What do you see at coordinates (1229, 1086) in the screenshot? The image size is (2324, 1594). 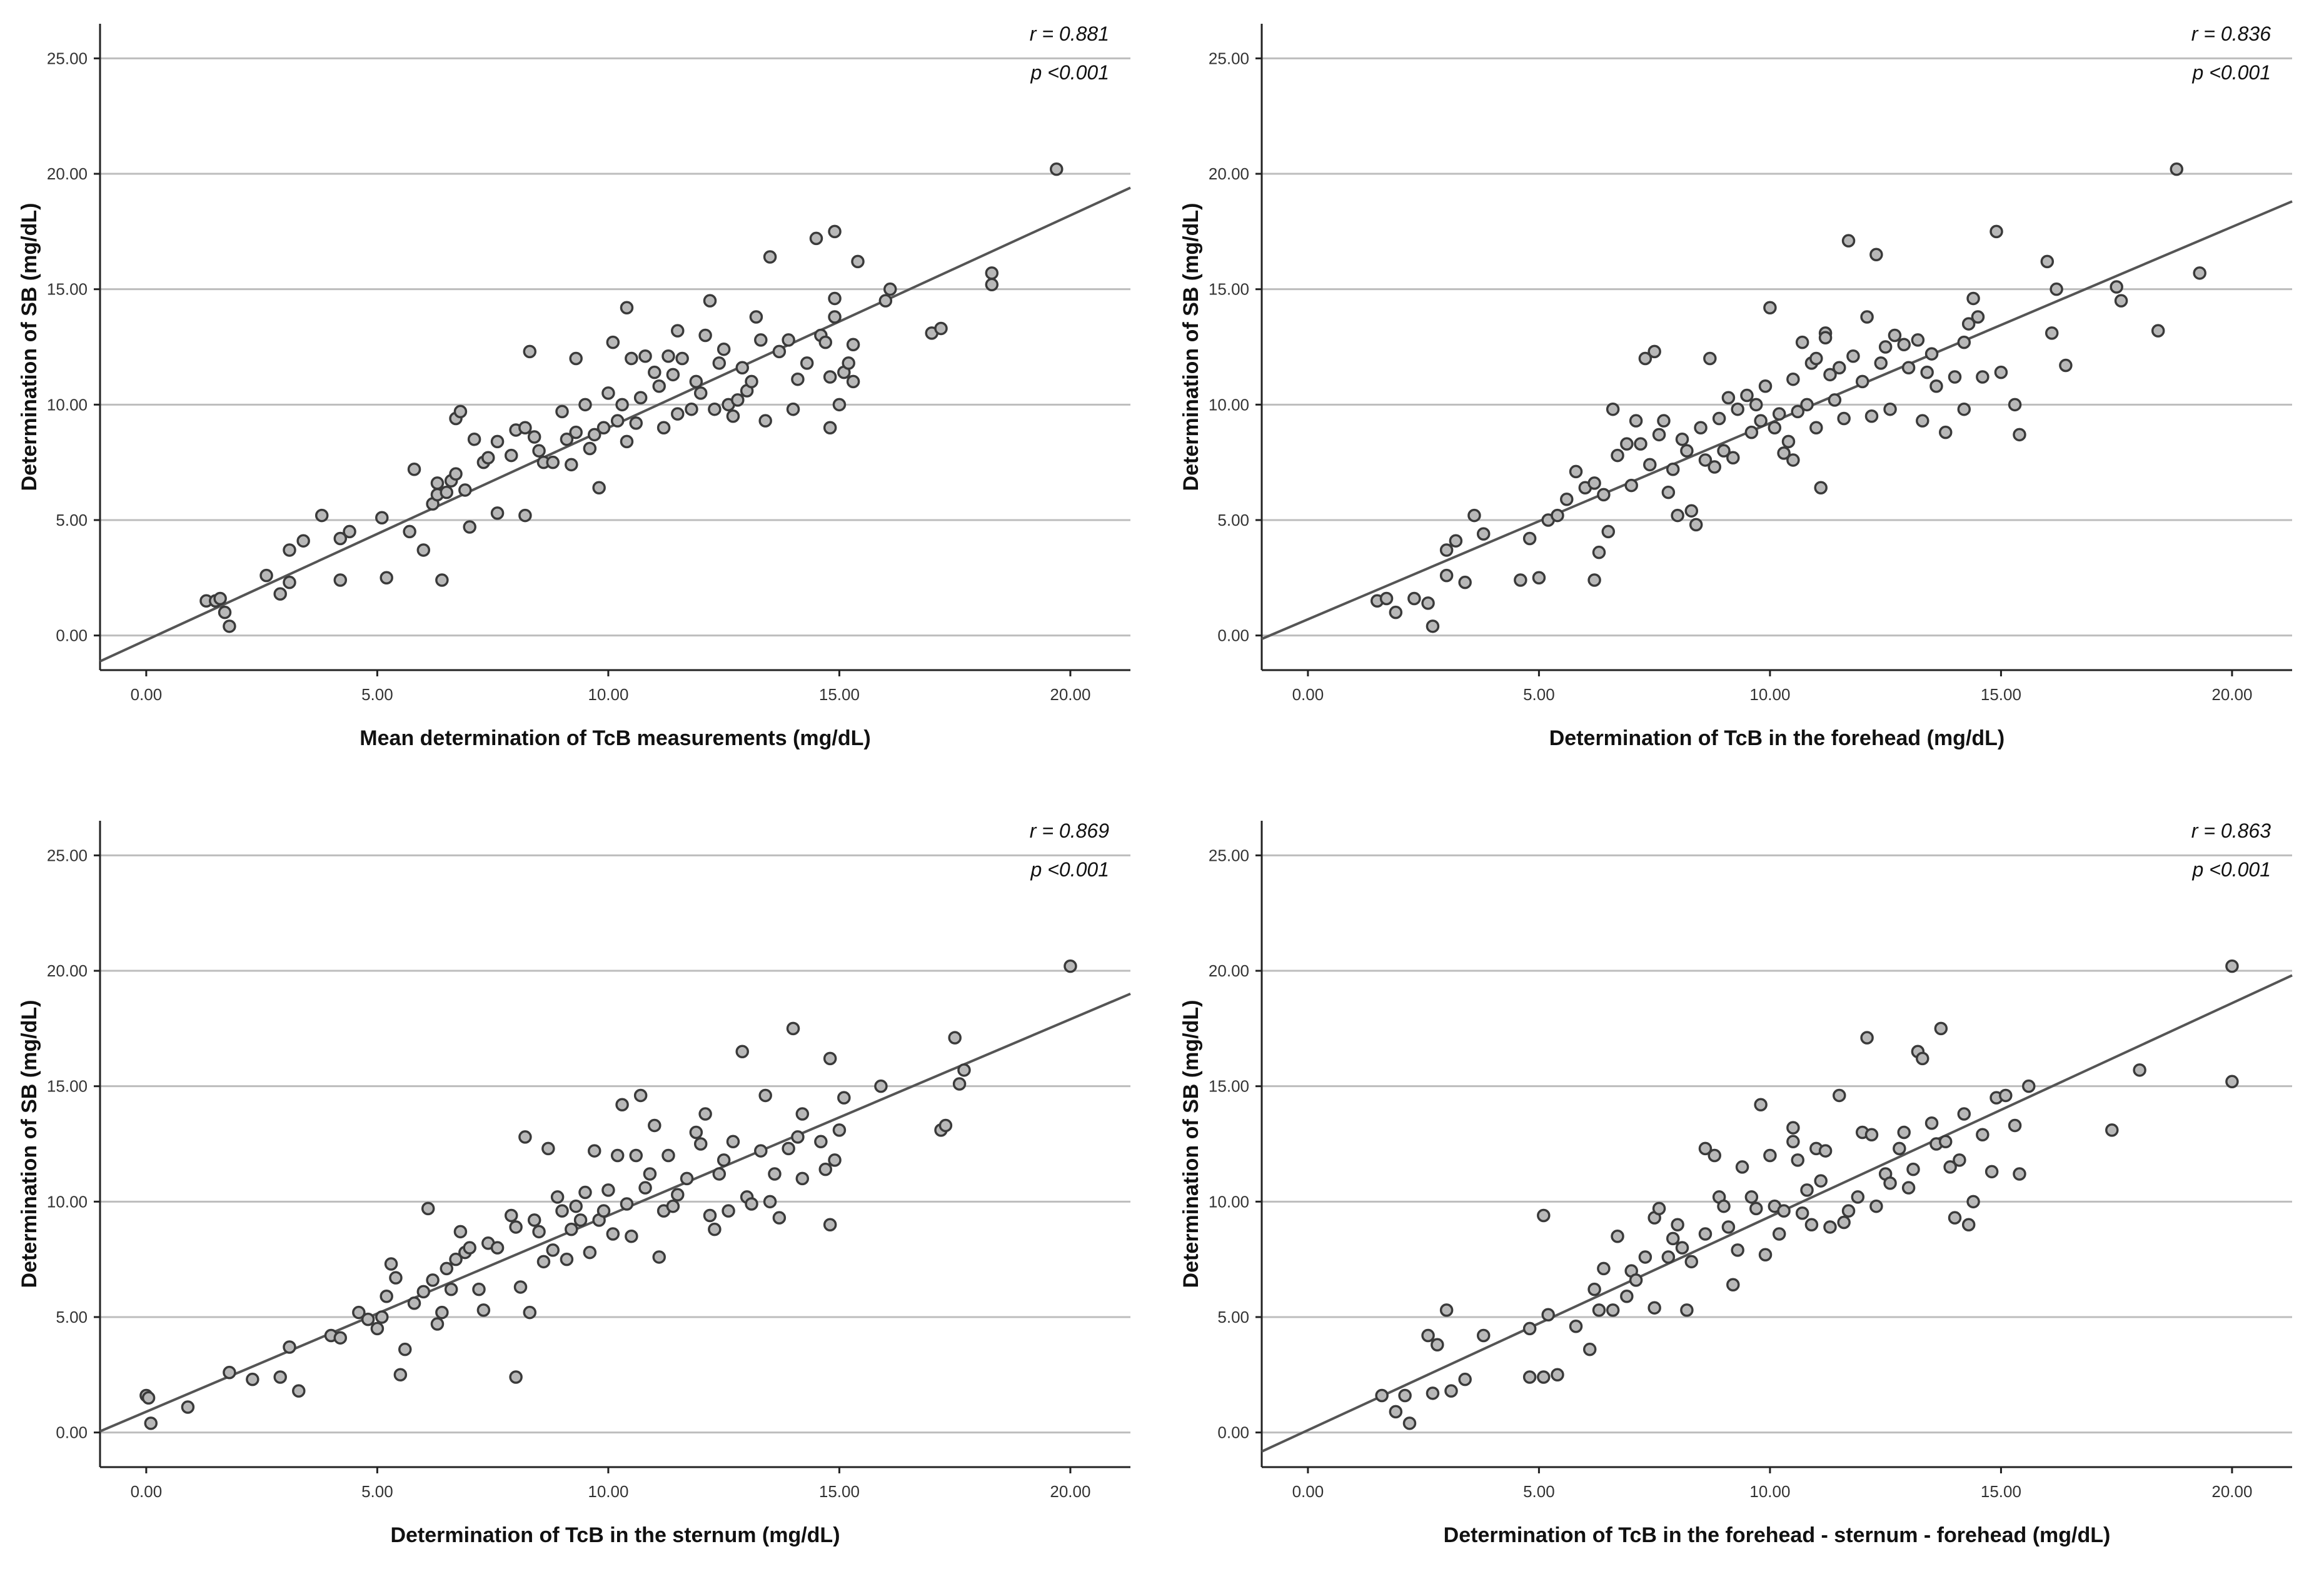 I see `y-tick-label: 15.00` at bounding box center [1229, 1086].